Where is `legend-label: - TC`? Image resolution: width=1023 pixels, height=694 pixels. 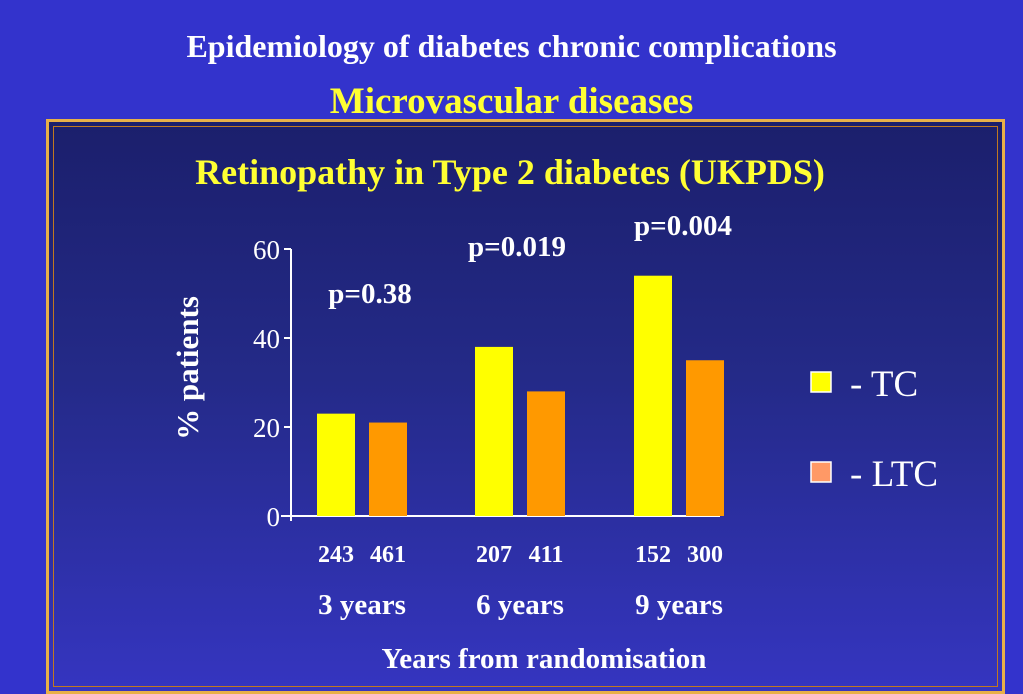
legend-label: - TC is located at coordinates (884, 384).